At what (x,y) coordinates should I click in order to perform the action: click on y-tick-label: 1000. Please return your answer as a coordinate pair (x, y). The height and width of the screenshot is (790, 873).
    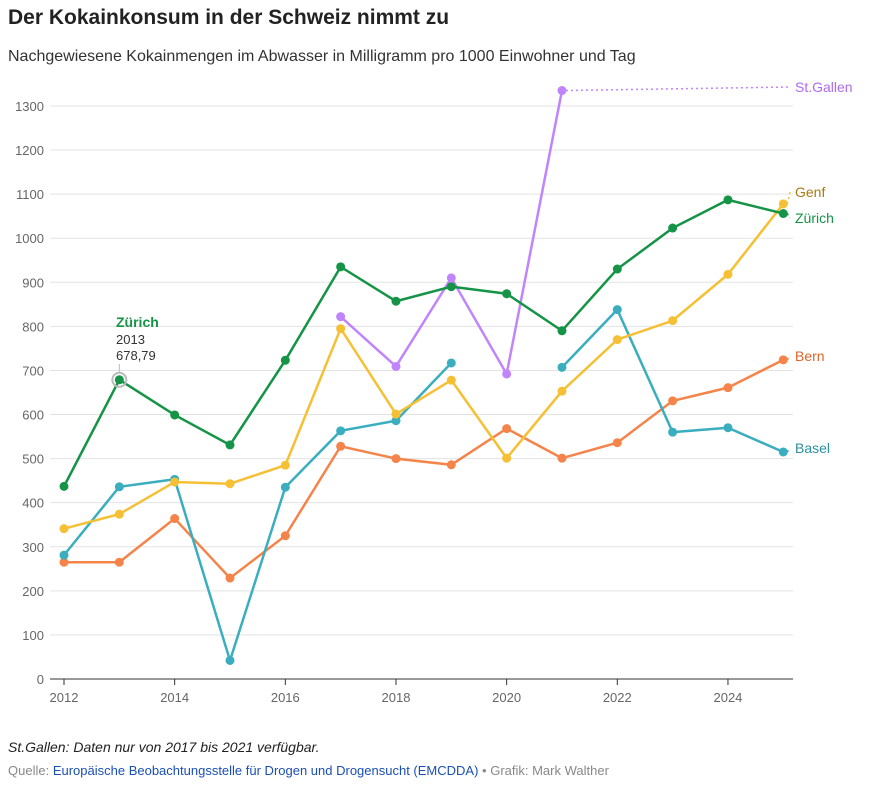
    Looking at the image, I should click on (29, 238).